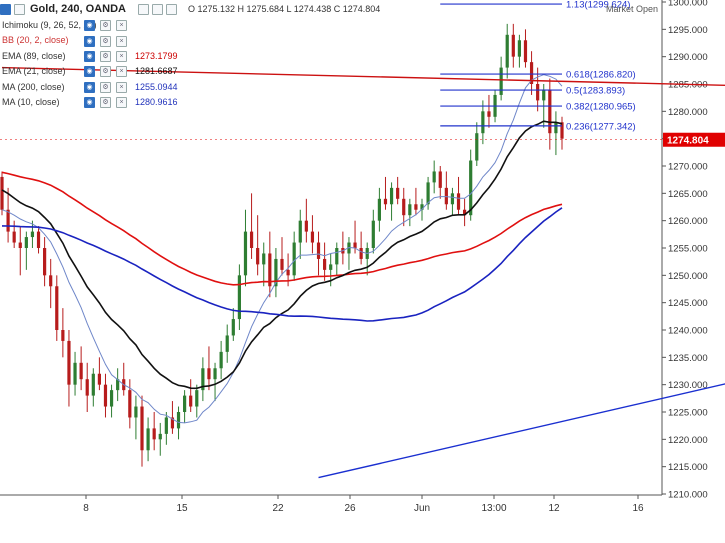 Image resolution: width=725 pixels, height=543 pixels. What do you see at coordinates (190, 102) in the screenshot?
I see `indicator-row-ma10: MA (10, close) ◉ ⚙ × 1280.9616` at bounding box center [190, 102].